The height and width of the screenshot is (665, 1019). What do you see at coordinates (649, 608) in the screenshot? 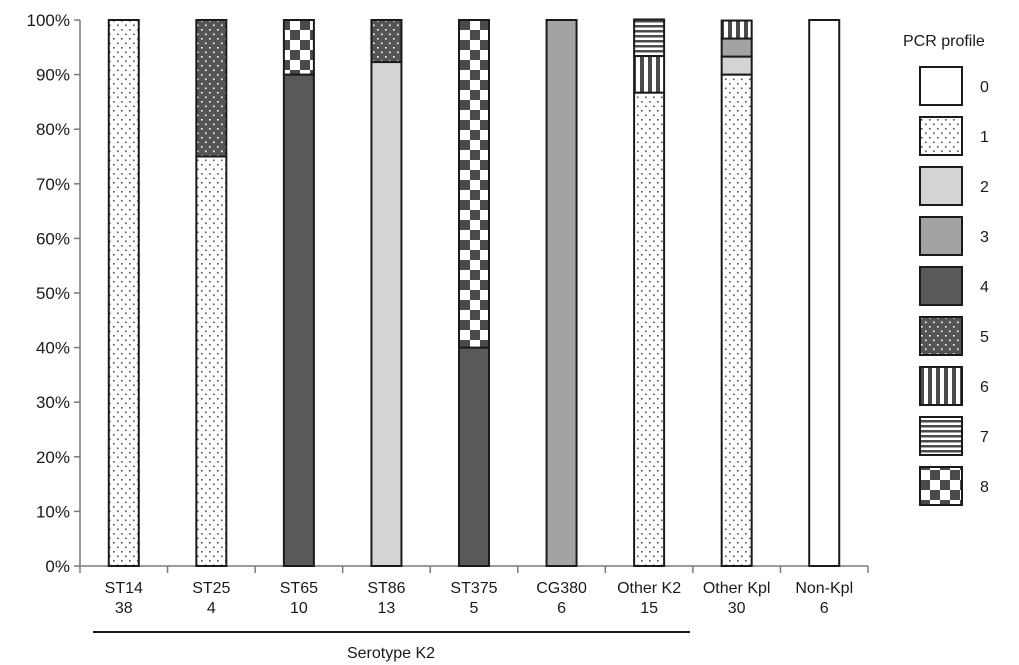
I see `x-tick-label: 15` at bounding box center [649, 608].